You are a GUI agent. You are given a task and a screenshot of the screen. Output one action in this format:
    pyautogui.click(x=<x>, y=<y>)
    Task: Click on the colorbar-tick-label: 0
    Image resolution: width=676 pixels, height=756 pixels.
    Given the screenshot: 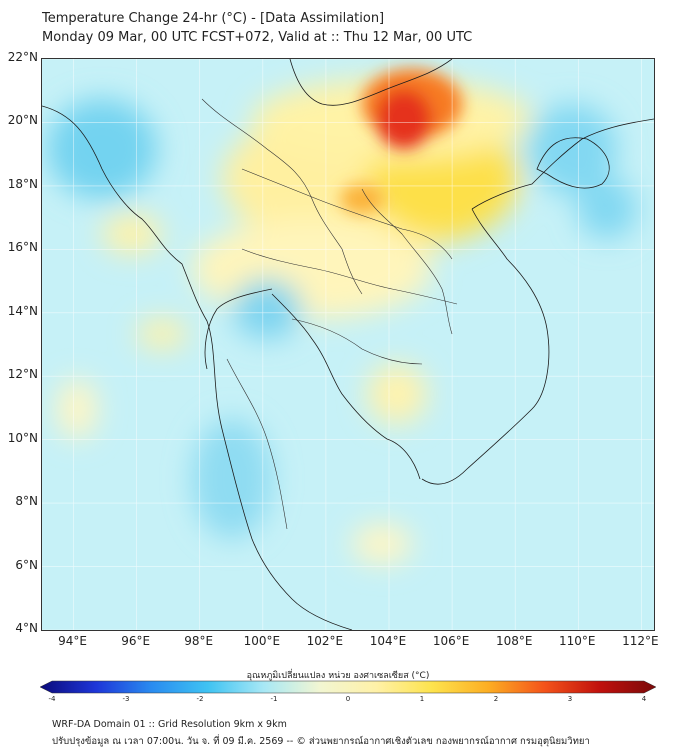 What is the action you would take?
    pyautogui.click(x=348, y=699)
    